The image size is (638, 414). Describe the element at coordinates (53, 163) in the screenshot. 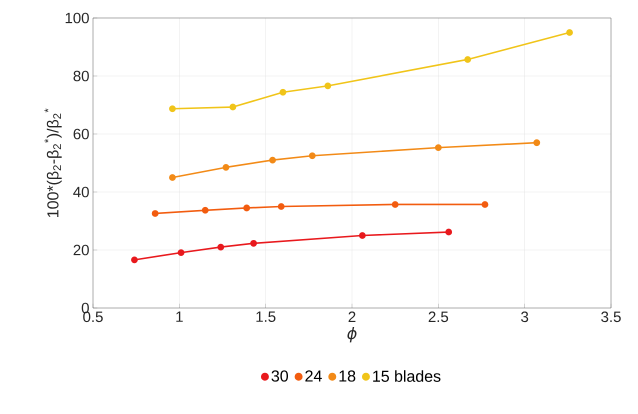

I see `y-axis-title: 100*(β$_{2}$-β$_{2}$$^{*}$)/β$_{2}$*` at that location.